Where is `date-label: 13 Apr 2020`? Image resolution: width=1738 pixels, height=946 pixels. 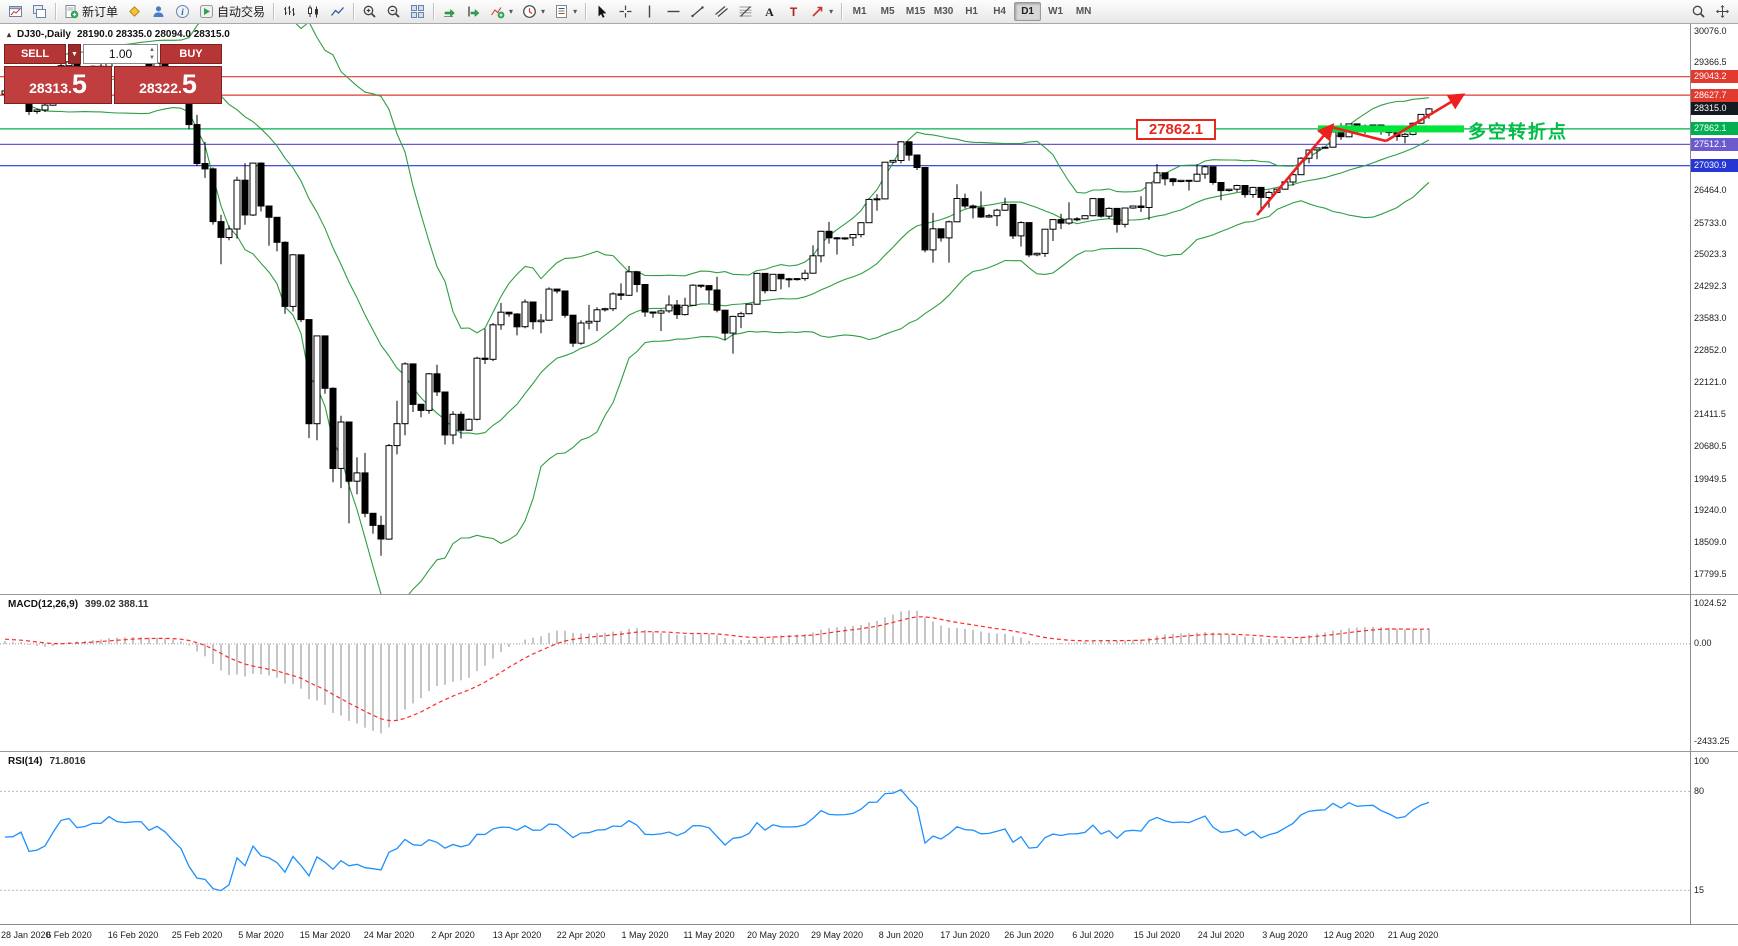
date-label: 13 Apr 2020 is located at coordinates (517, 935).